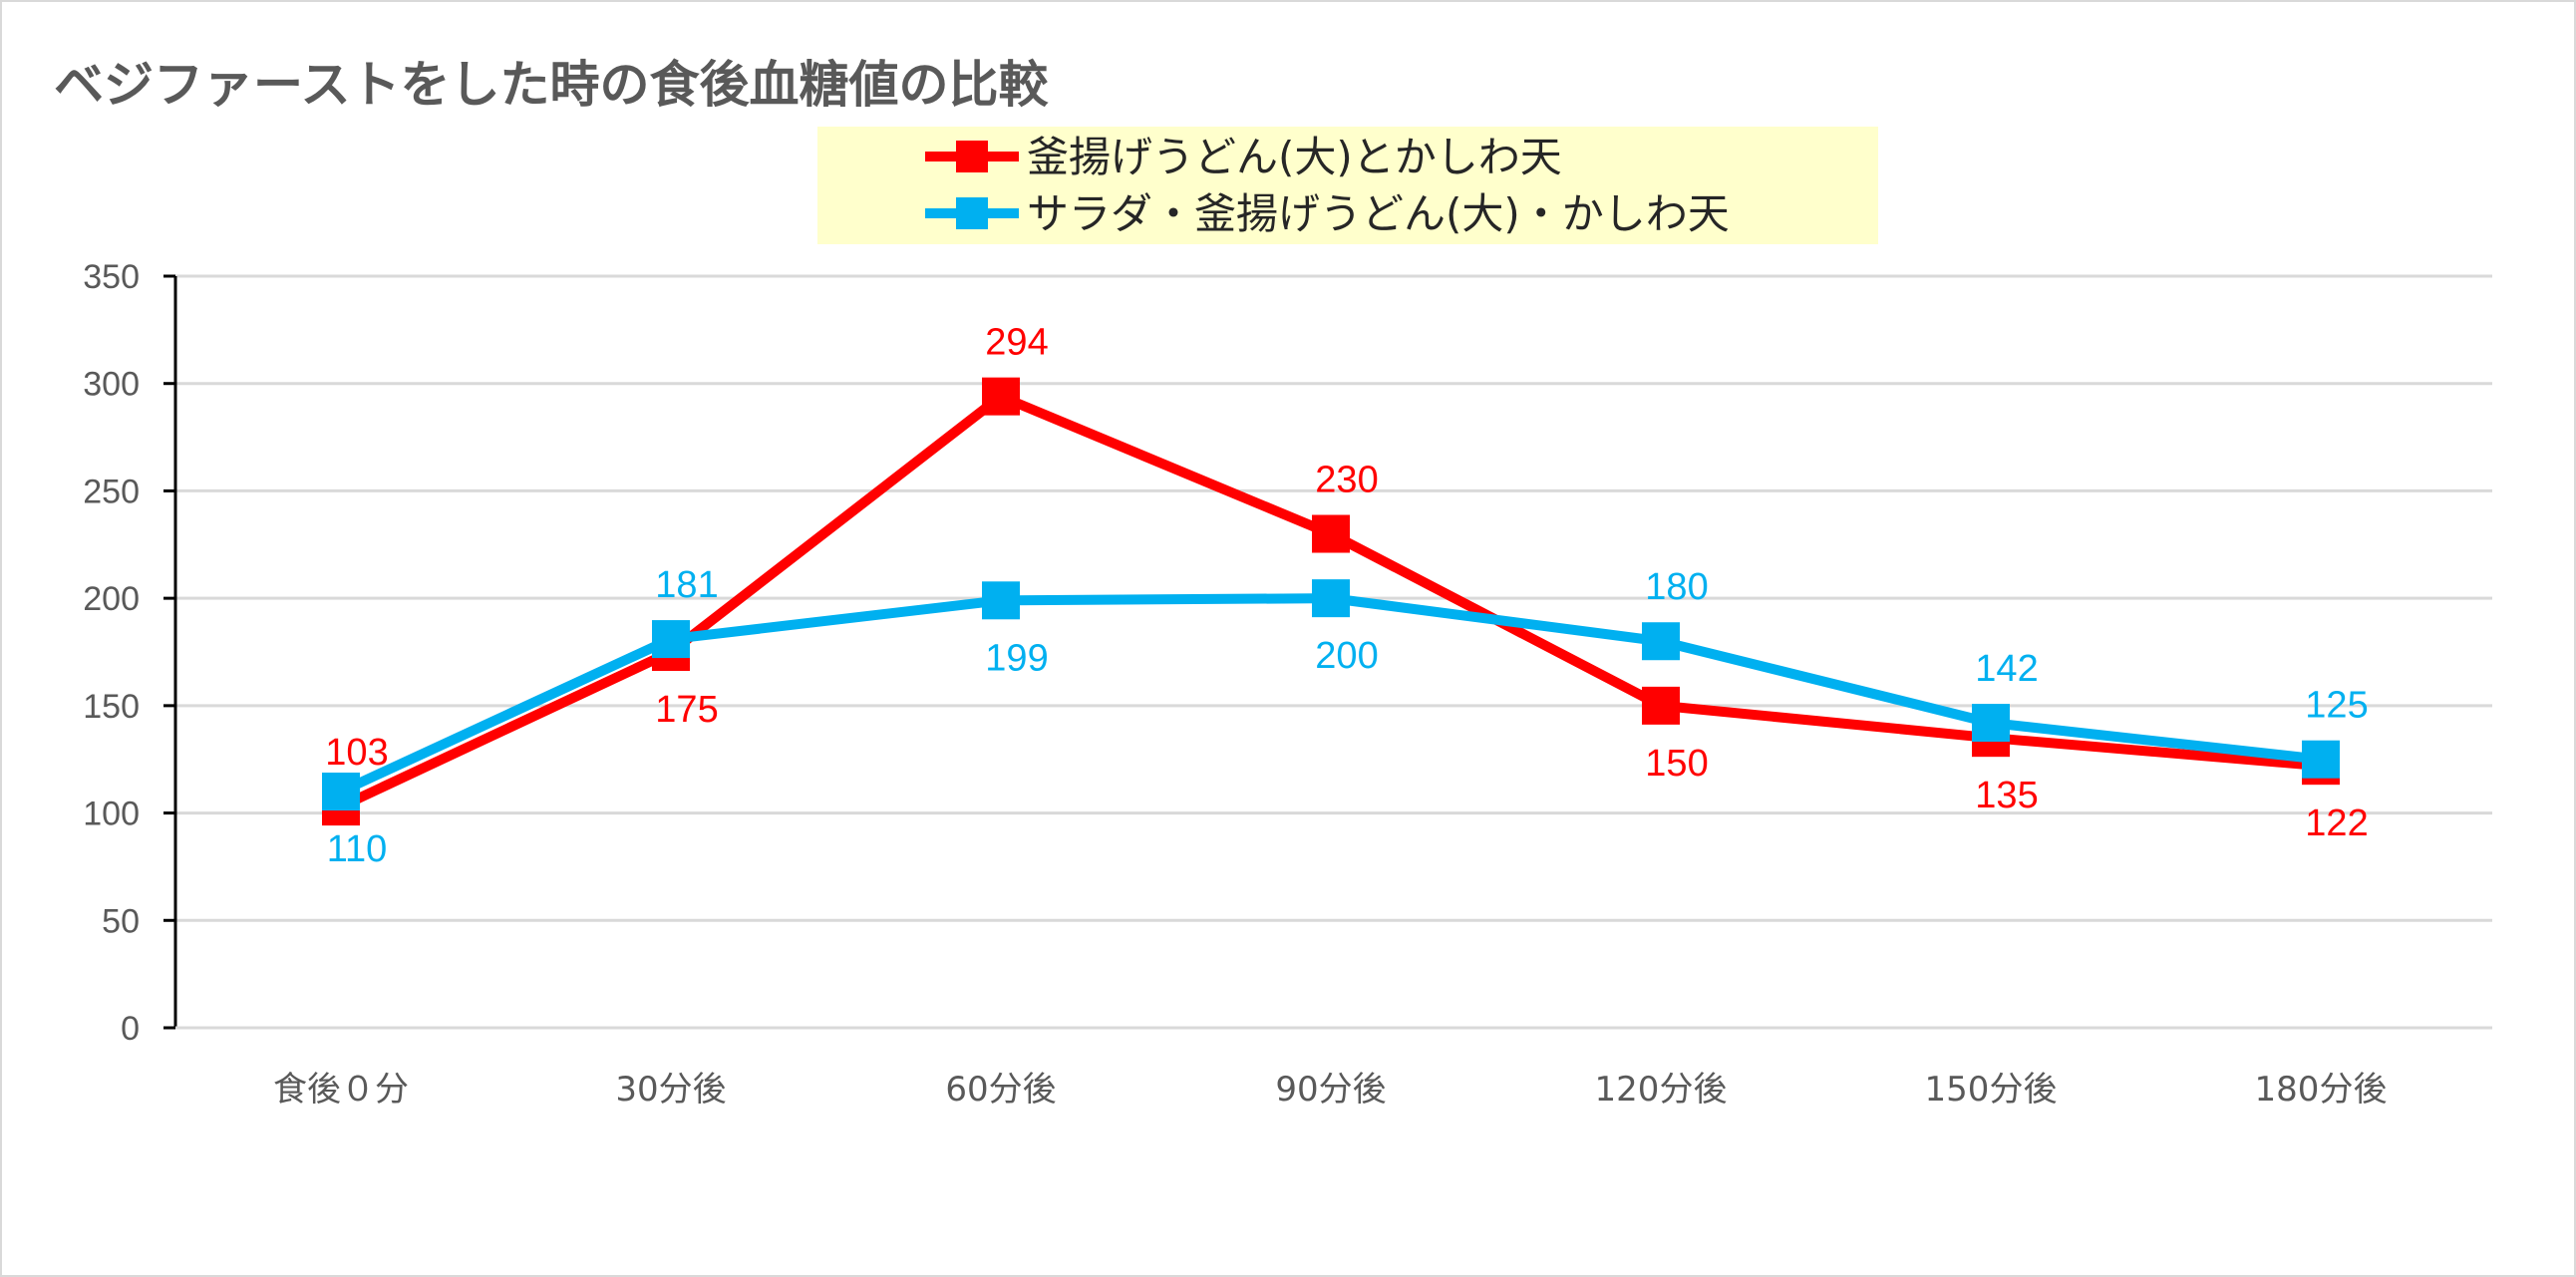 This screenshot has height=1277, width=2576. I want to click on series-2-data-label: 142, so click(2006, 669).